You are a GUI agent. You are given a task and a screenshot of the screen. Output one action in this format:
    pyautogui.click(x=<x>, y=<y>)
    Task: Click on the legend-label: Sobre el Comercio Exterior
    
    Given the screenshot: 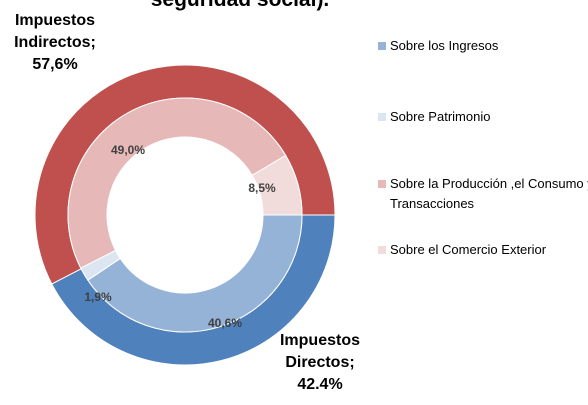 What is the action you would take?
    pyautogui.click(x=468, y=249)
    